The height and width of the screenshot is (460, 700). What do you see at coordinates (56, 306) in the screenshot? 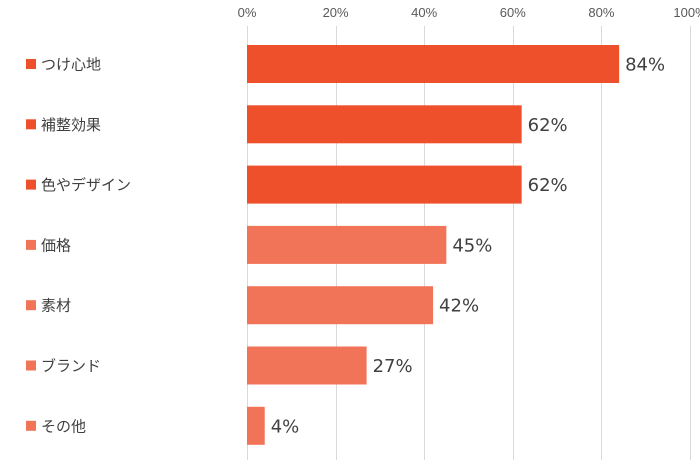
I see `category-label: 素材` at bounding box center [56, 306].